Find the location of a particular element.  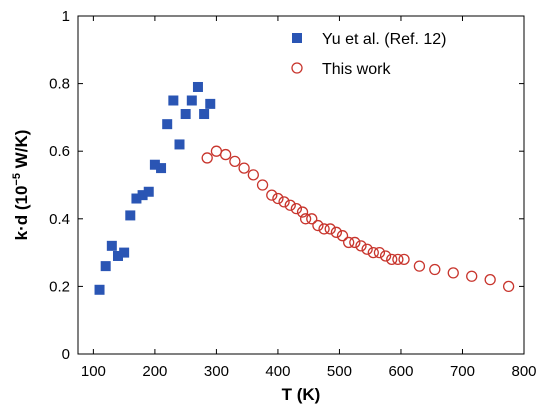

y-tick-label: 1 is located at coordinates (66, 16).